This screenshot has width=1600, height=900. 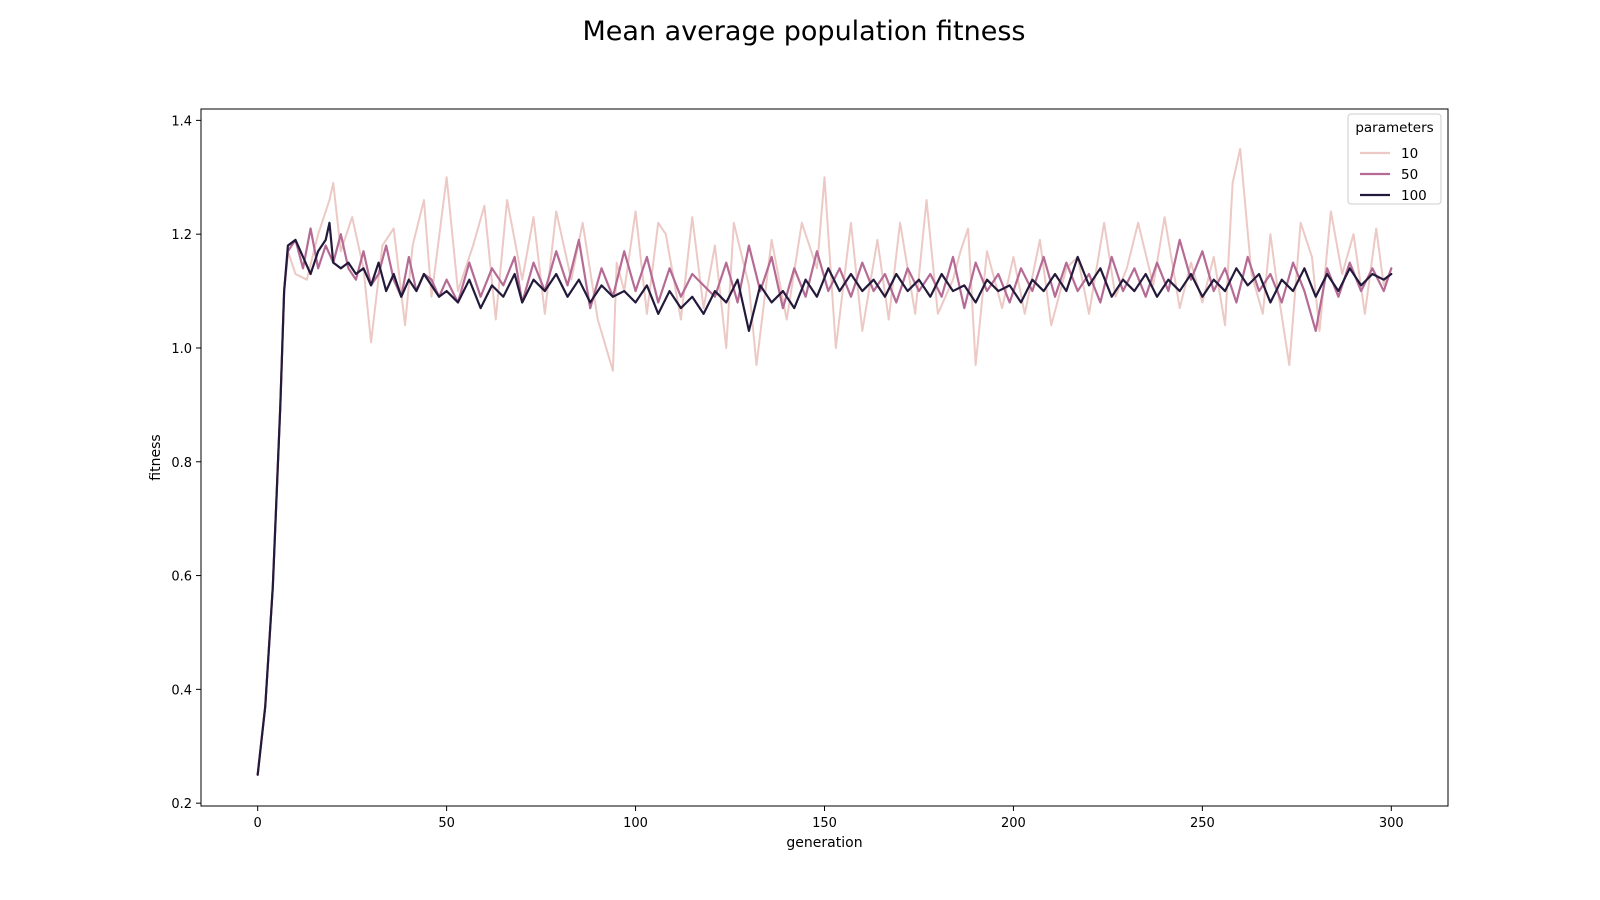 I want to click on y-axis: 0.2 0.4 0.6 0.8 1.0 1.2 1.4, so click(x=186, y=463).